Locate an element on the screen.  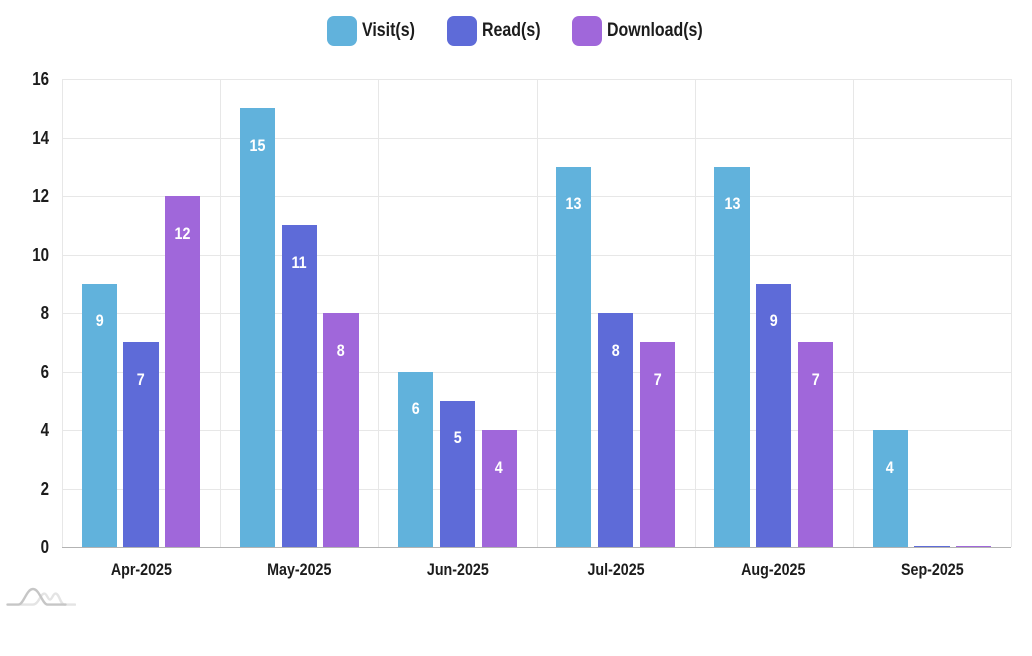
bar-reads-jul-2025: 8 is located at coordinates (615, 430).